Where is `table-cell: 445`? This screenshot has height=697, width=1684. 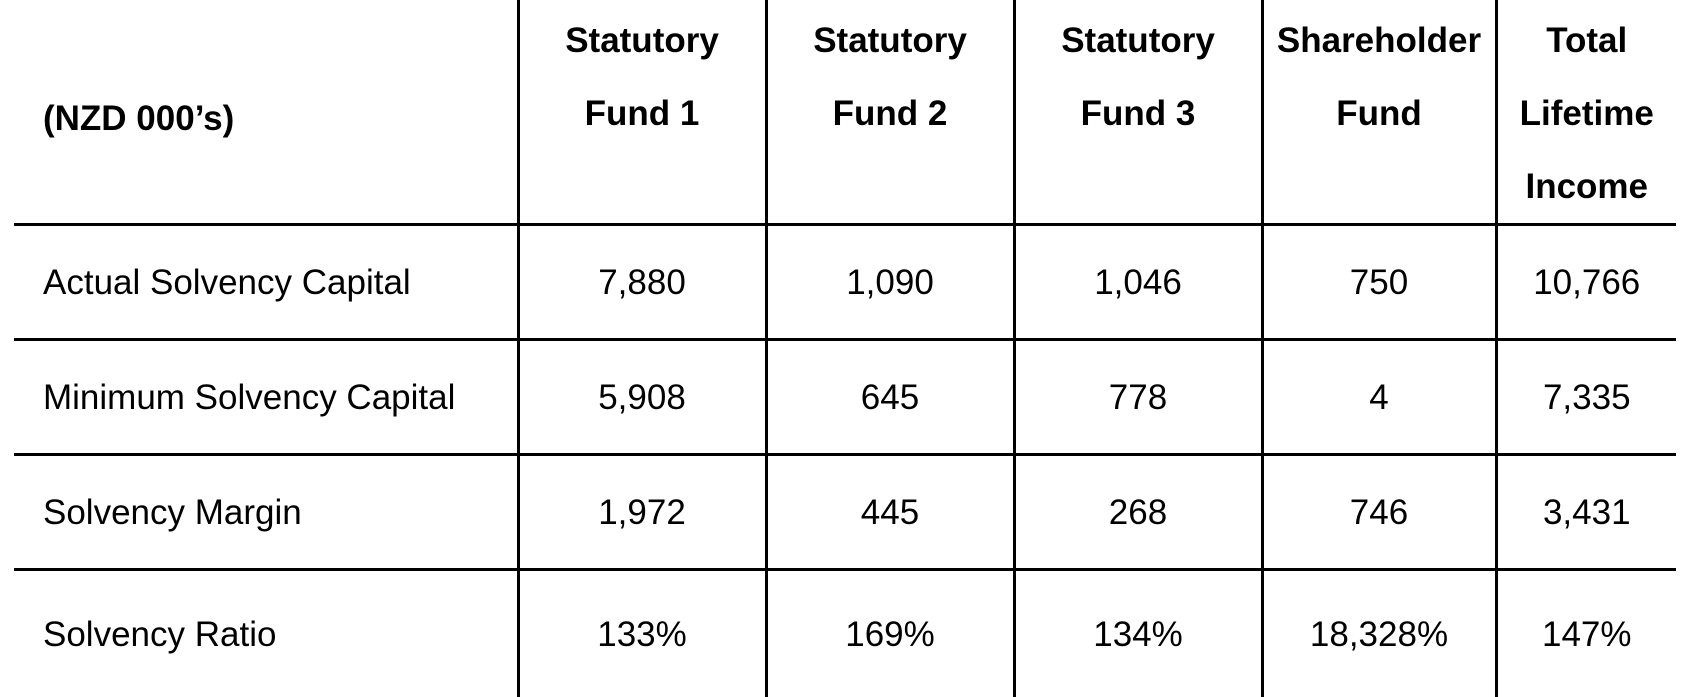
table-cell: 445 is located at coordinates (890, 512).